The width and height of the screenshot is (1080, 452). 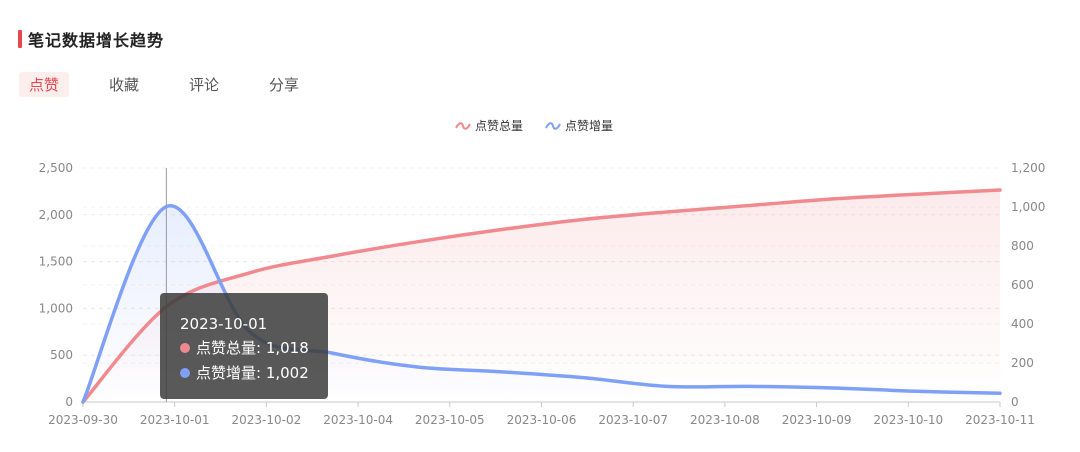 I want to click on legend-item-total: 点赞总量, so click(x=489, y=125).